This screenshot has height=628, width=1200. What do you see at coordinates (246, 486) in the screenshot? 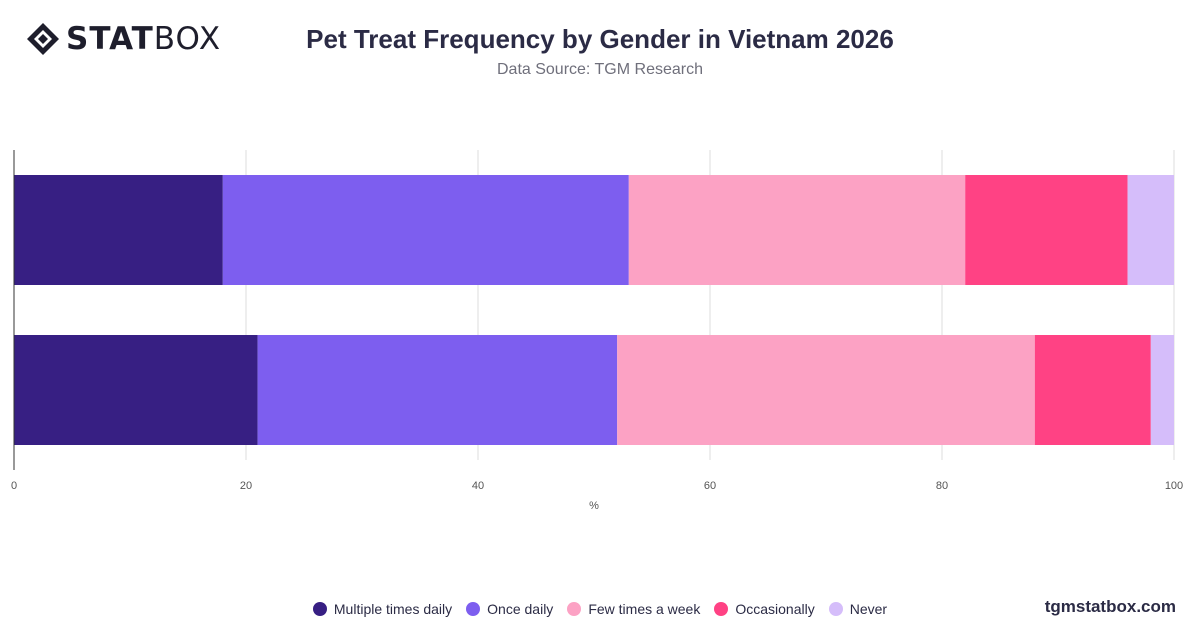
I see `x-tick-label: 20` at bounding box center [246, 486].